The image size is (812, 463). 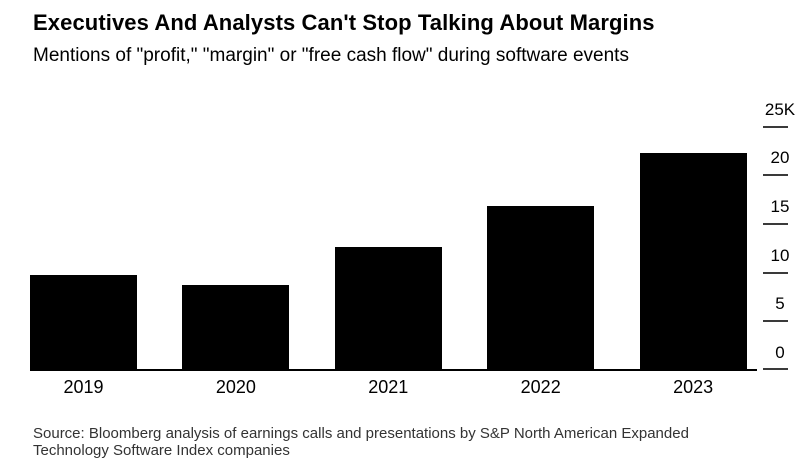 I want to click on x-axis-label-2020: 2020, so click(x=235, y=387).